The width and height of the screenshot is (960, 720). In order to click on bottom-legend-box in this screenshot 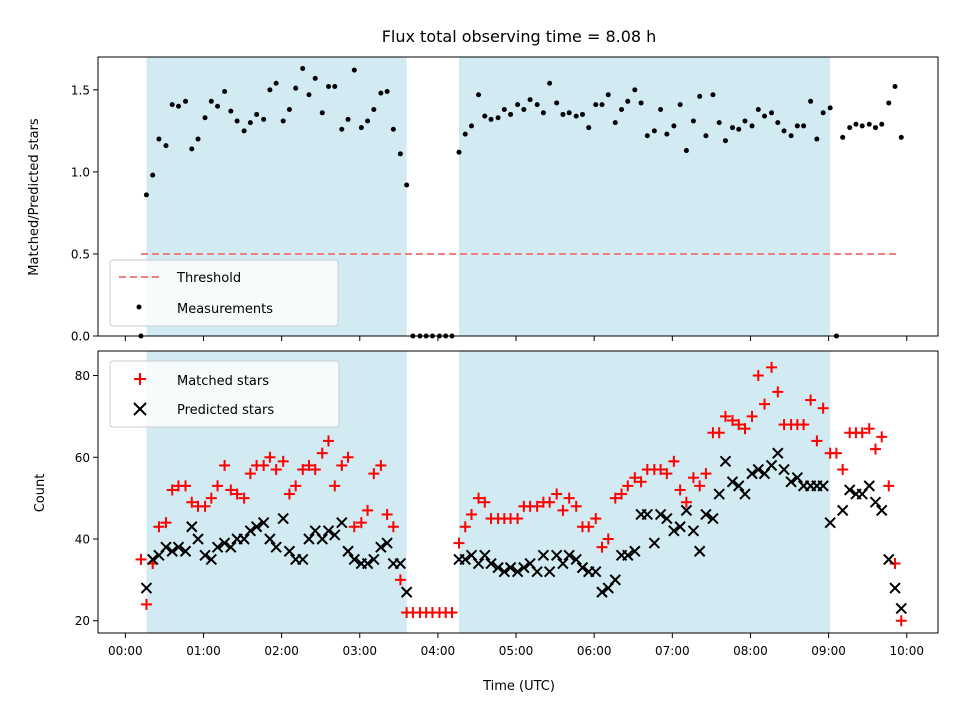, I will do `click(224, 394)`.